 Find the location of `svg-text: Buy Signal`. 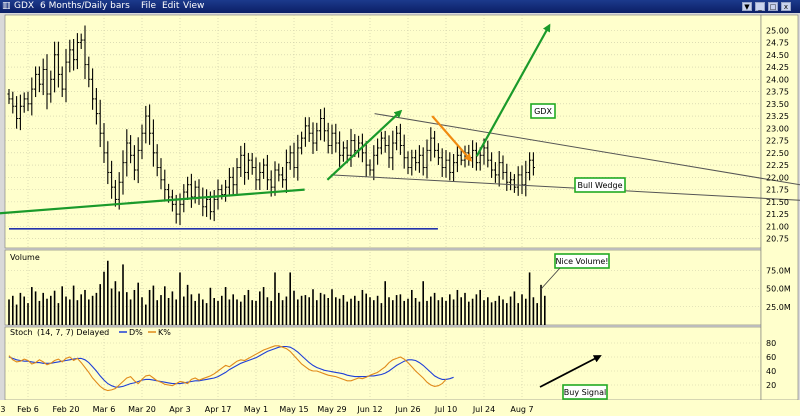

svg-text: Buy Signal is located at coordinates (585, 392).